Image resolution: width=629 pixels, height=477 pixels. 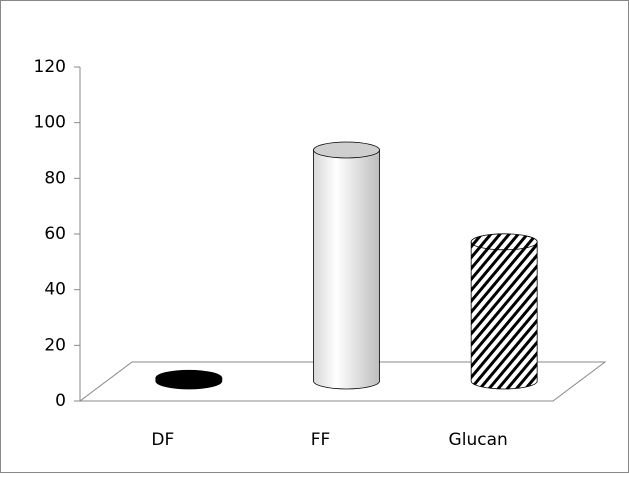 I want to click on x-tick-label: Glucan, so click(x=478, y=440).